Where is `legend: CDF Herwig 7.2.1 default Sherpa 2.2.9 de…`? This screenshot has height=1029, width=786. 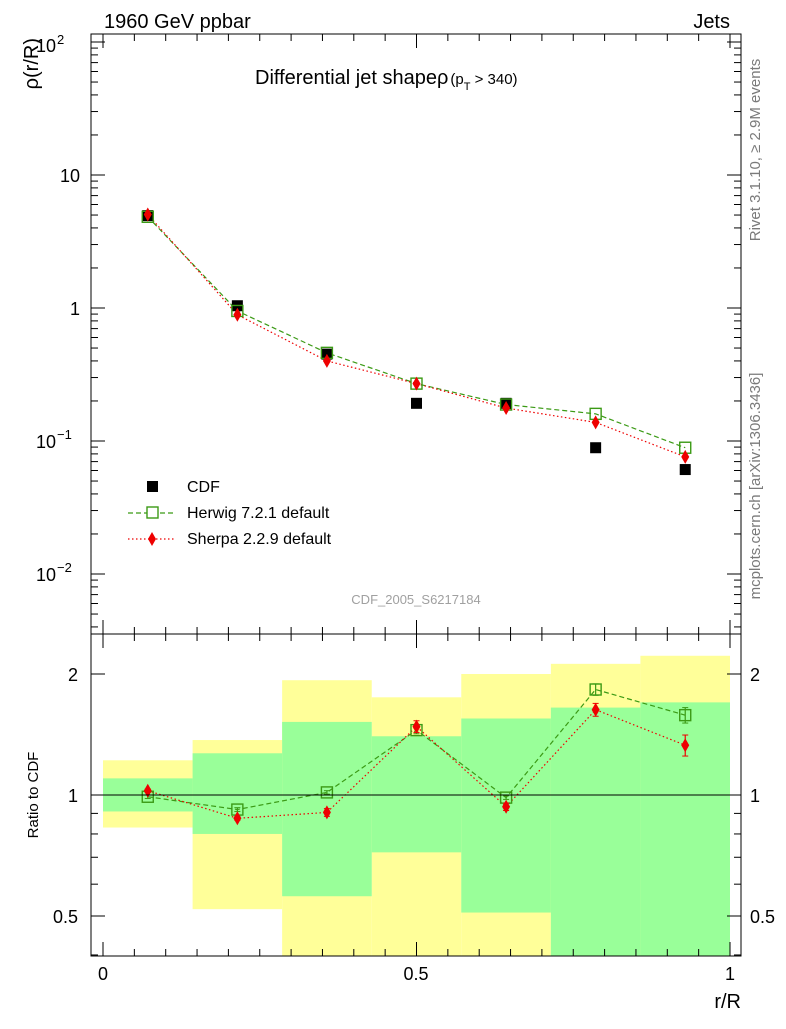
legend: CDF Herwig 7.2.1 default Sherpa 2.2.9 de… is located at coordinates (230, 513).